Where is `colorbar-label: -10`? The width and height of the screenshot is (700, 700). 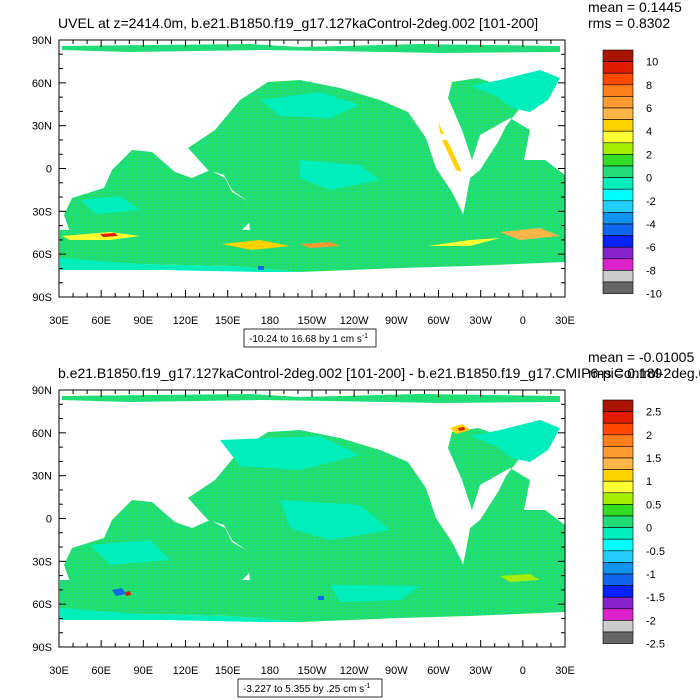
colorbar-label: -10 is located at coordinates (654, 295).